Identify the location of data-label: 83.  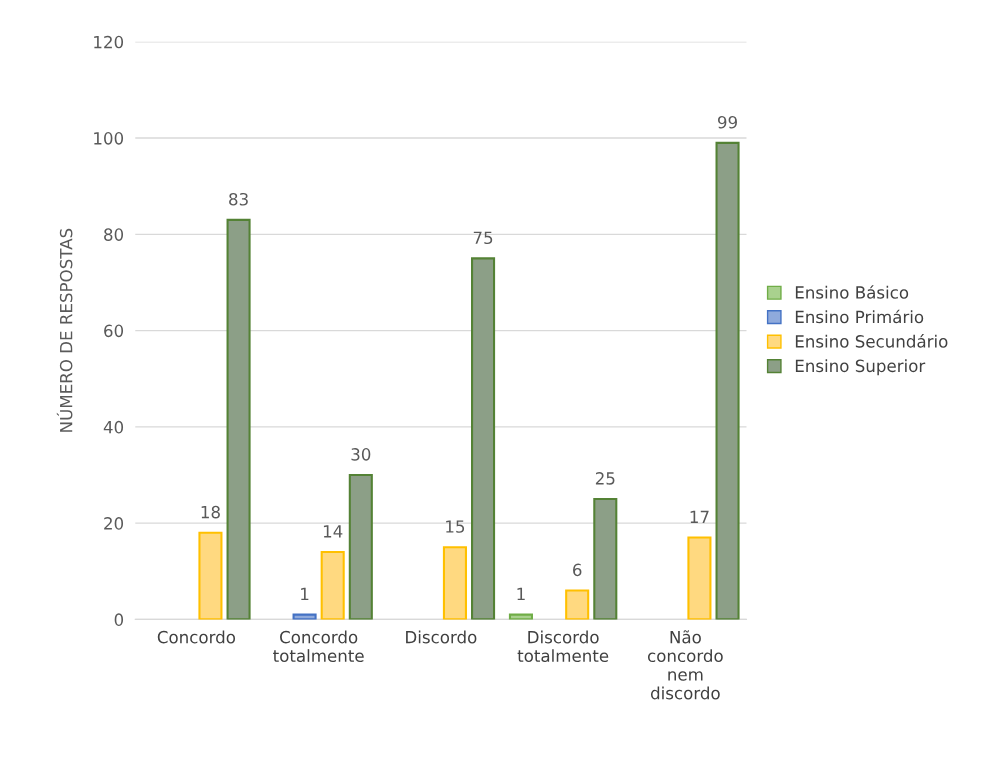
(238, 199).